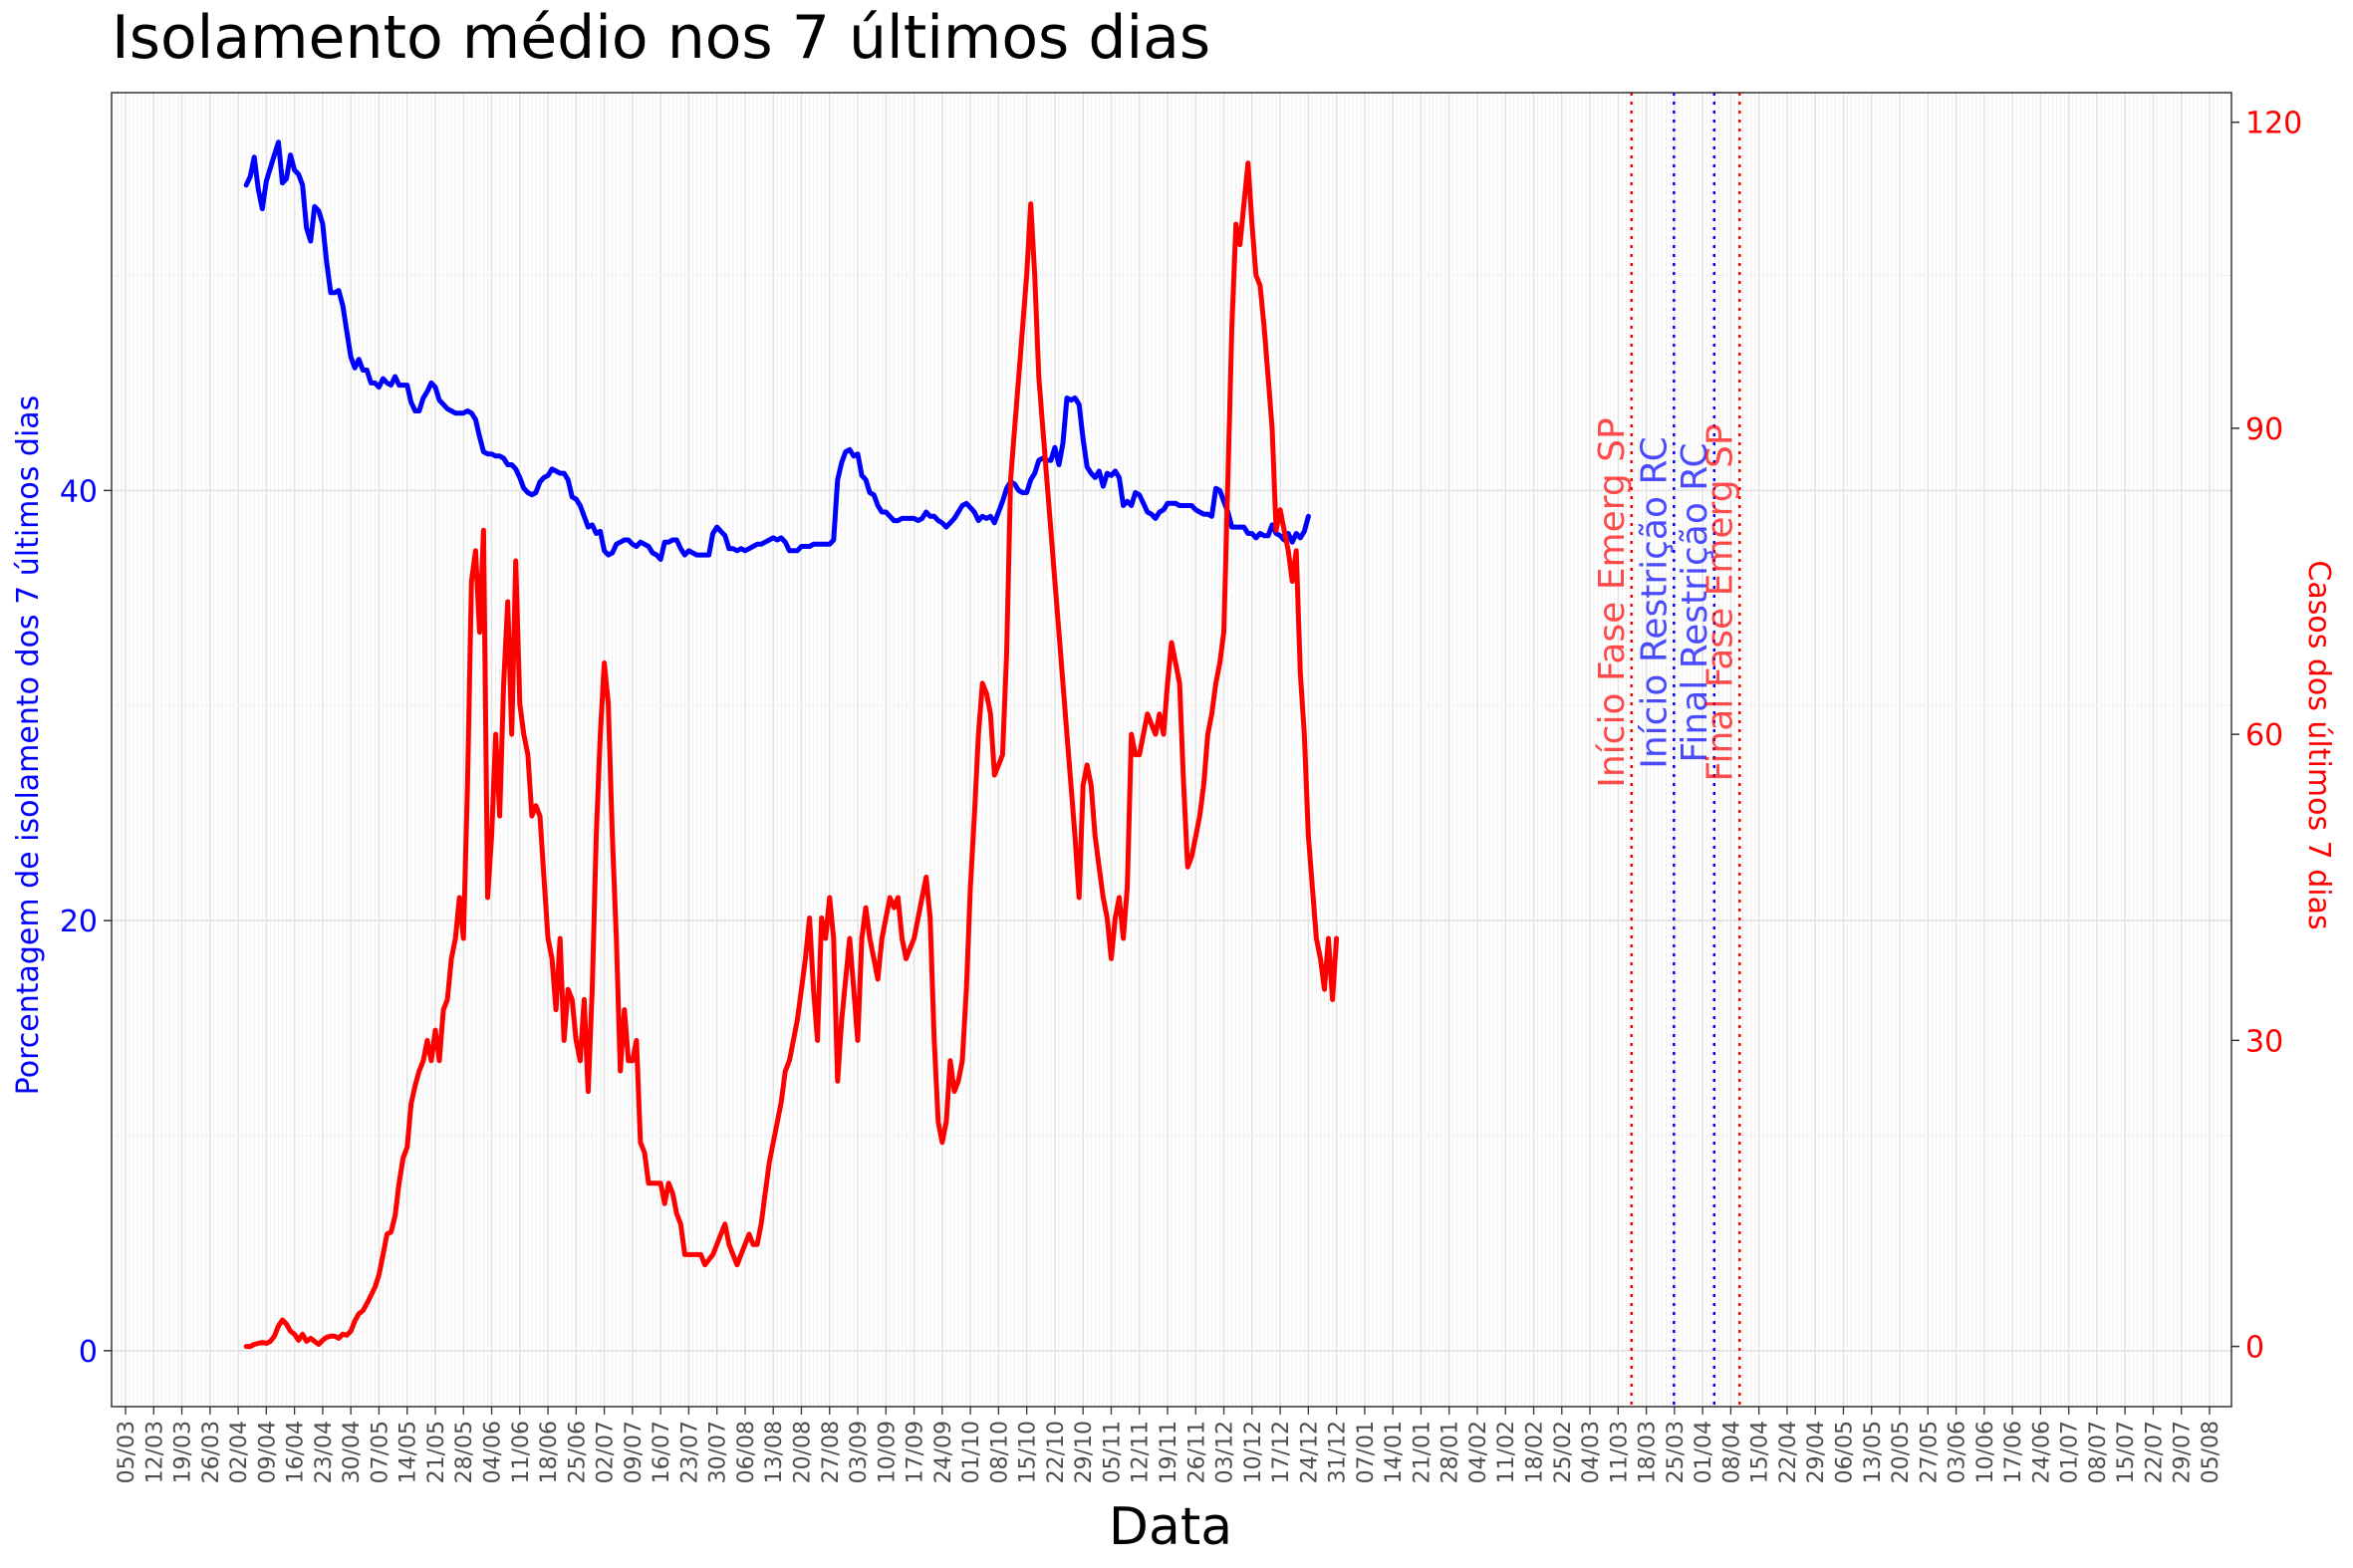  I want to click on x-axis-title: Data, so click(1170, 1527).